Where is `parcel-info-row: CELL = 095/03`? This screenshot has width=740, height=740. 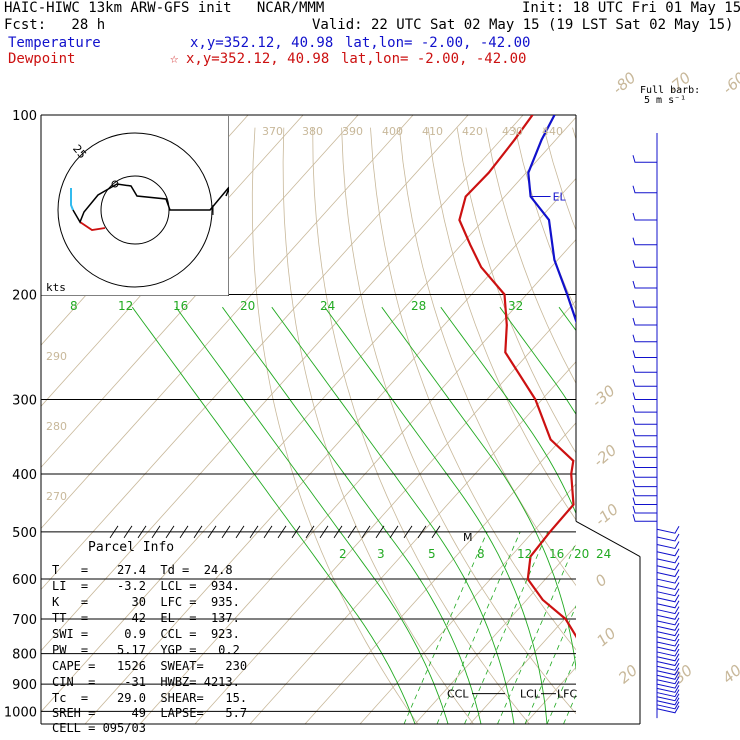 parcel-info-row: CELL = 095/03 is located at coordinates (99, 728).